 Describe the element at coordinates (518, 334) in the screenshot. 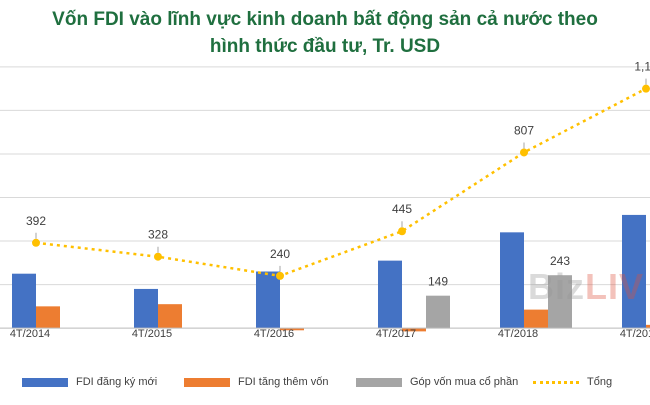

I see `x-tick-label-4: 4T/2018` at that location.